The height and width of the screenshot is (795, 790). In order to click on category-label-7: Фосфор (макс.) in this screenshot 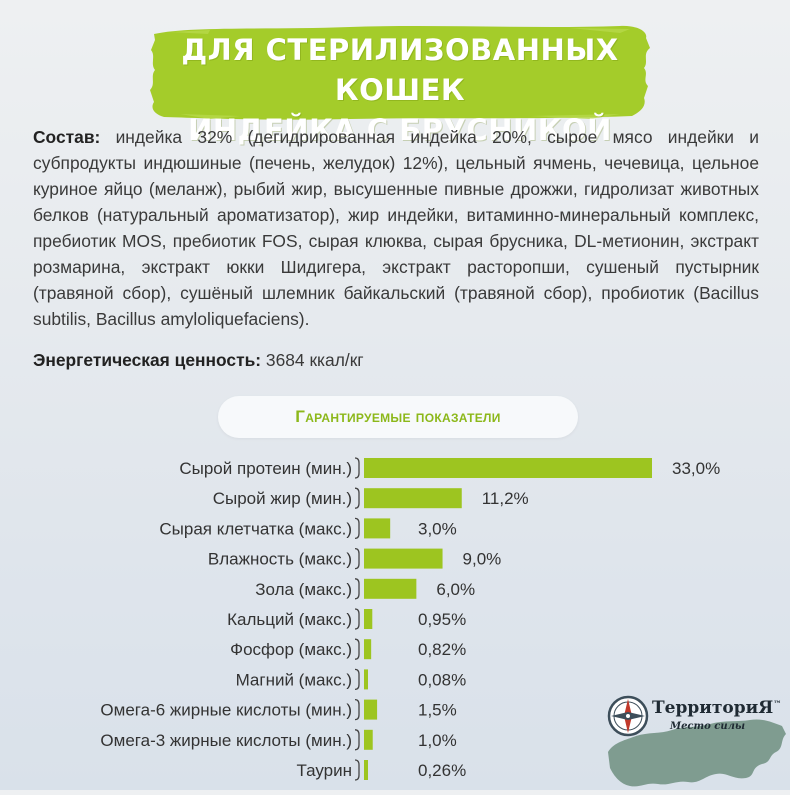, I will do `click(291, 649)`.